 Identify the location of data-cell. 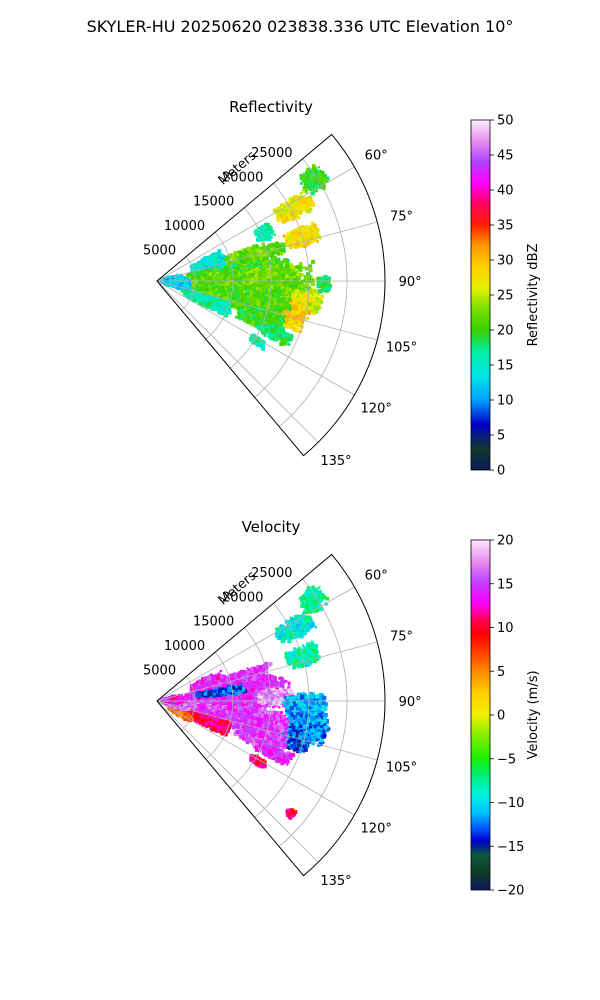
(294, 207).